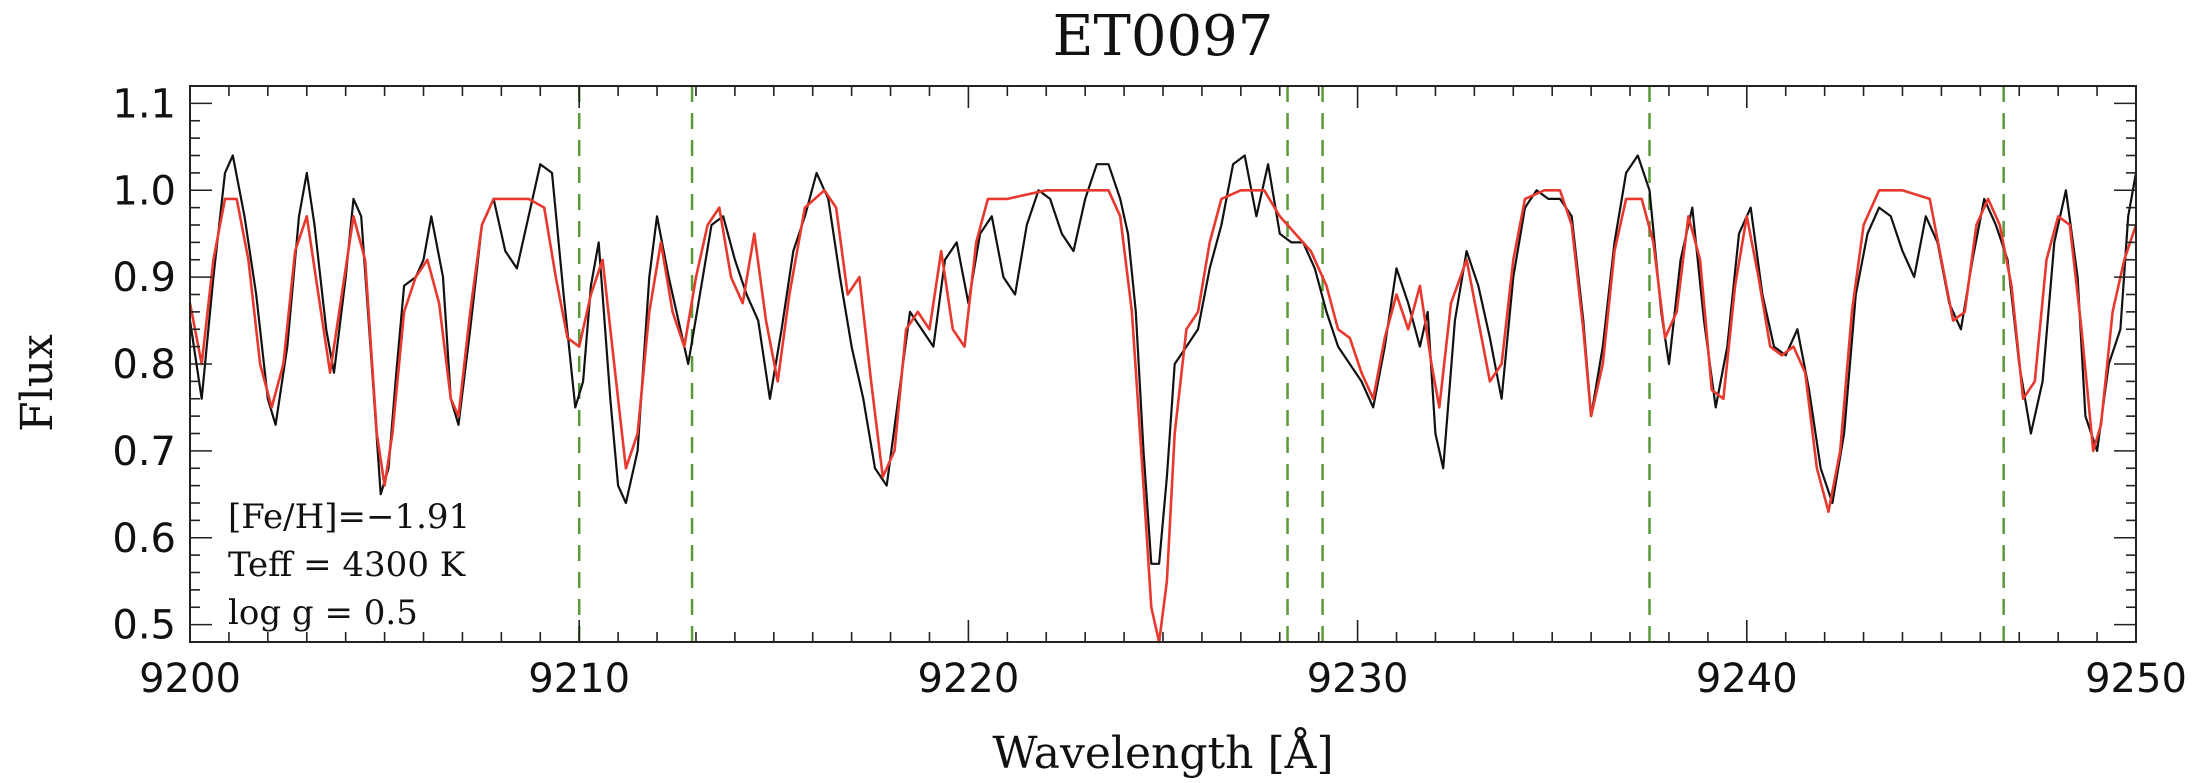  Describe the element at coordinates (969, 679) in the screenshot. I see `x-tick-label: 9220` at that location.